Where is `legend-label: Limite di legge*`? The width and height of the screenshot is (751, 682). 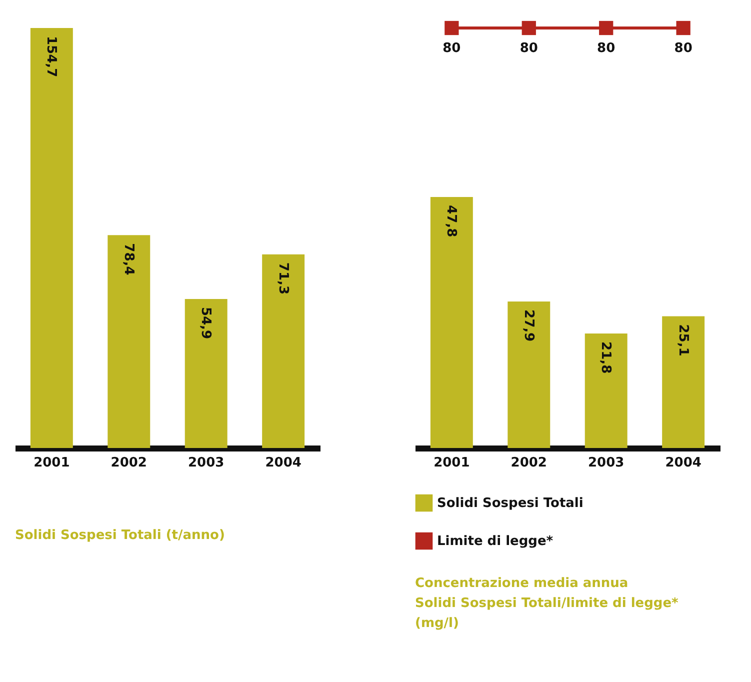 legend-label: Limite di legge* is located at coordinates (495, 541).